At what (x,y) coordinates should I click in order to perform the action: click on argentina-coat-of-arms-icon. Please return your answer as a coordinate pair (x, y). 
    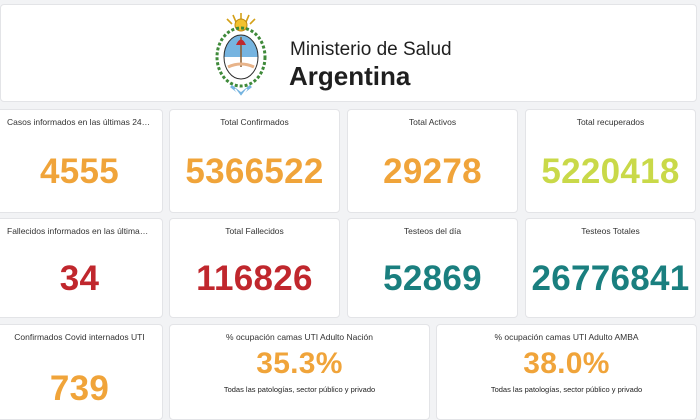
    Looking at the image, I should click on (241, 56).